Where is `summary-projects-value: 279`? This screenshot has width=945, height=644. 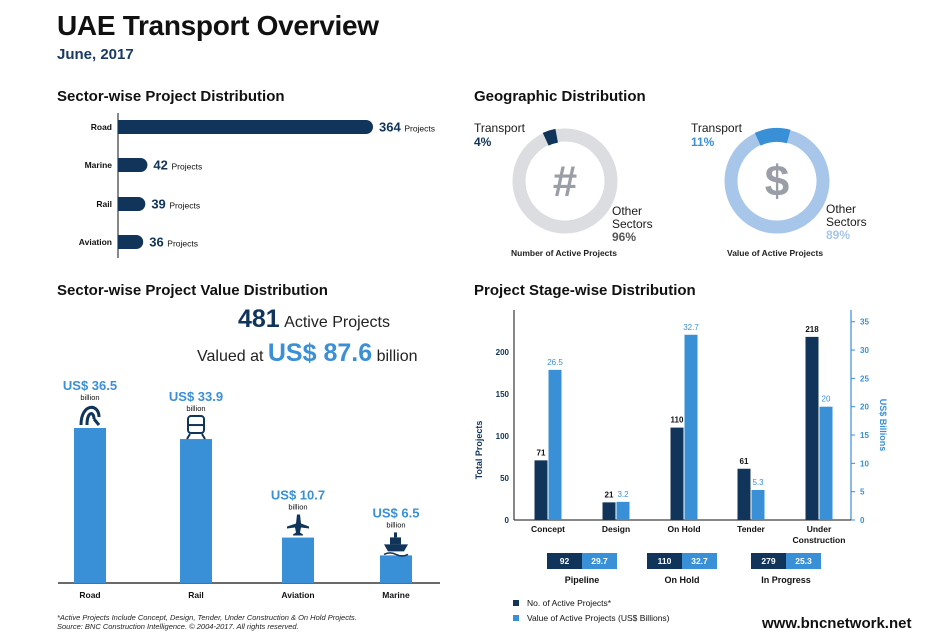 summary-projects-value: 279 is located at coordinates (768, 561).